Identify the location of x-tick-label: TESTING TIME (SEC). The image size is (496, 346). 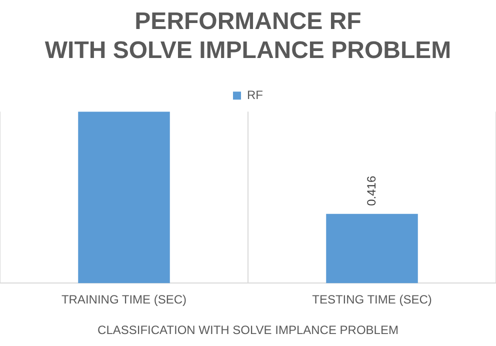
(372, 299).